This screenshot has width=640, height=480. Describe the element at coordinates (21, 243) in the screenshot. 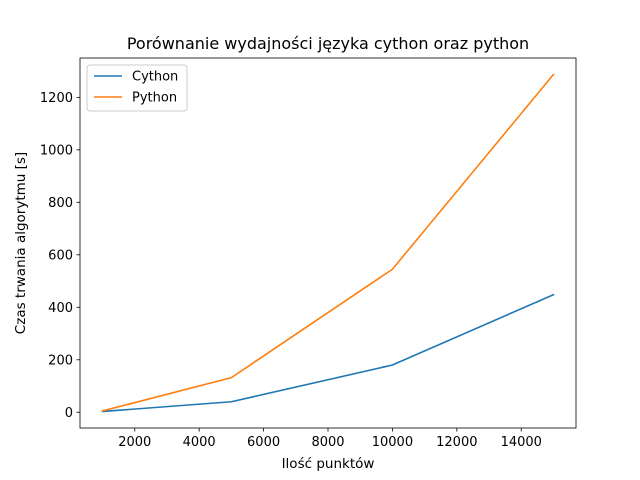

I see `y-axis-label: Czas trwania algorytmu [s]` at that location.